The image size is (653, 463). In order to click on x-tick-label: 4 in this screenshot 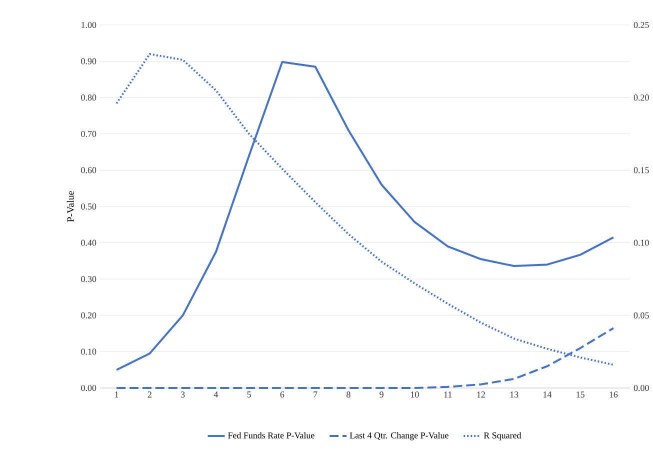, I will do `click(216, 395)`.